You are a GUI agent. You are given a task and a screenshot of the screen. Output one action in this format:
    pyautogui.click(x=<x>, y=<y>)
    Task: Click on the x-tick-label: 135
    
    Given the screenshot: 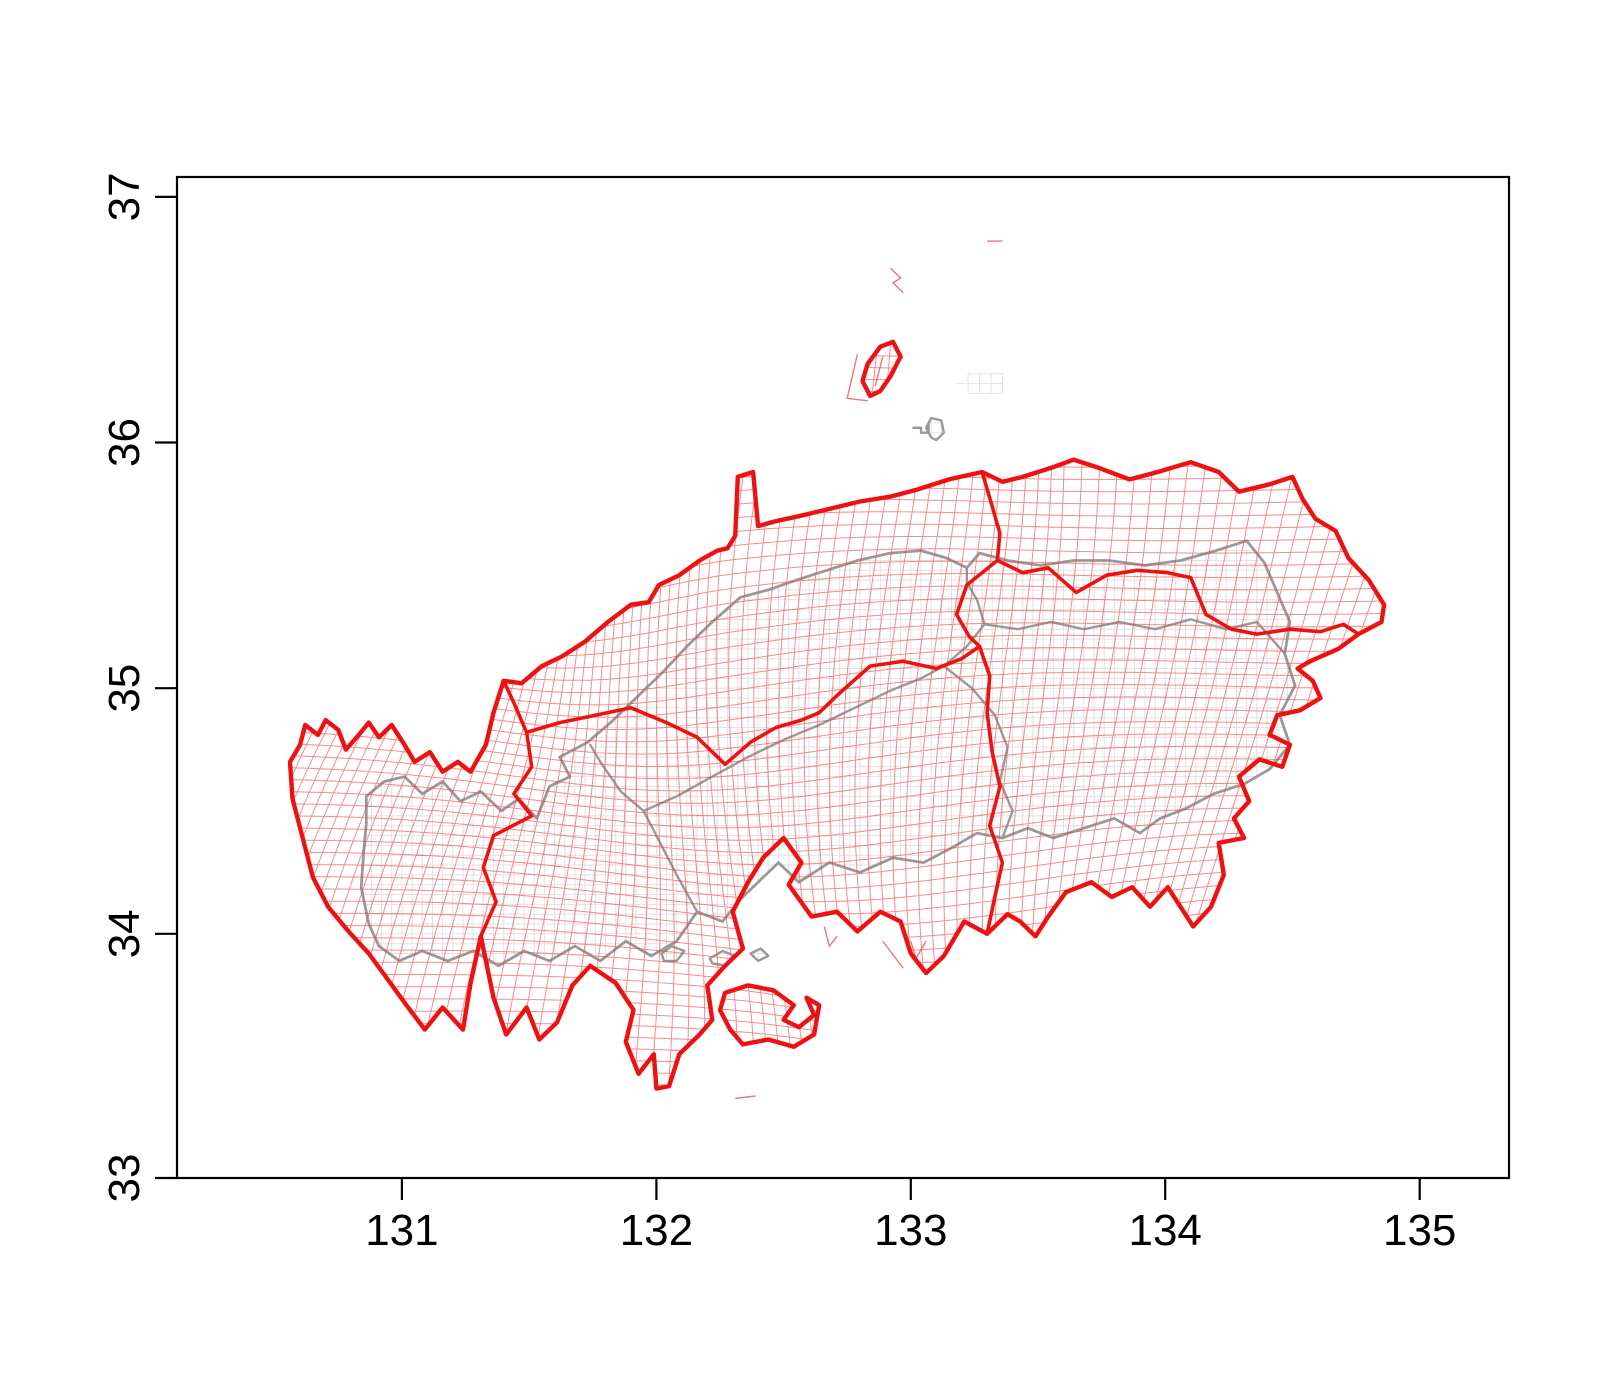 What is the action you would take?
    pyautogui.click(x=1419, y=1230)
    